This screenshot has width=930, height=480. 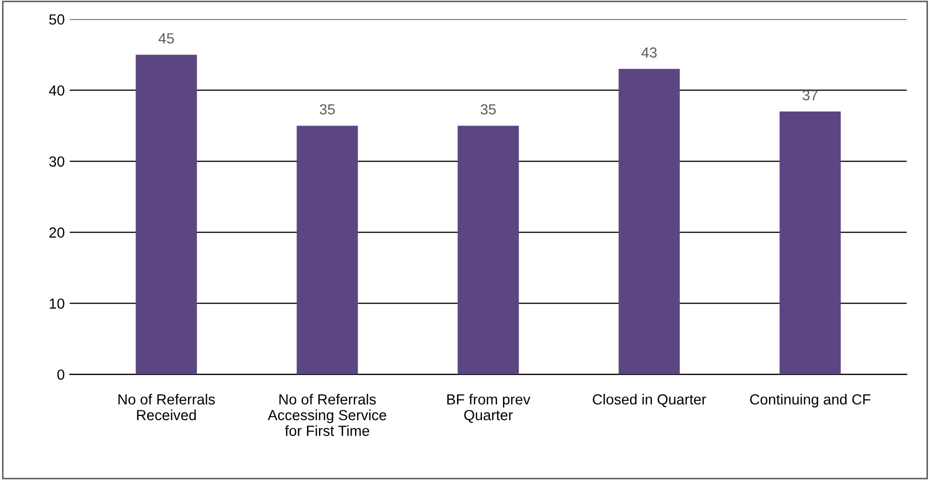 What do you see at coordinates (56, 161) in the screenshot?
I see `y-tick-label: 30` at bounding box center [56, 161].